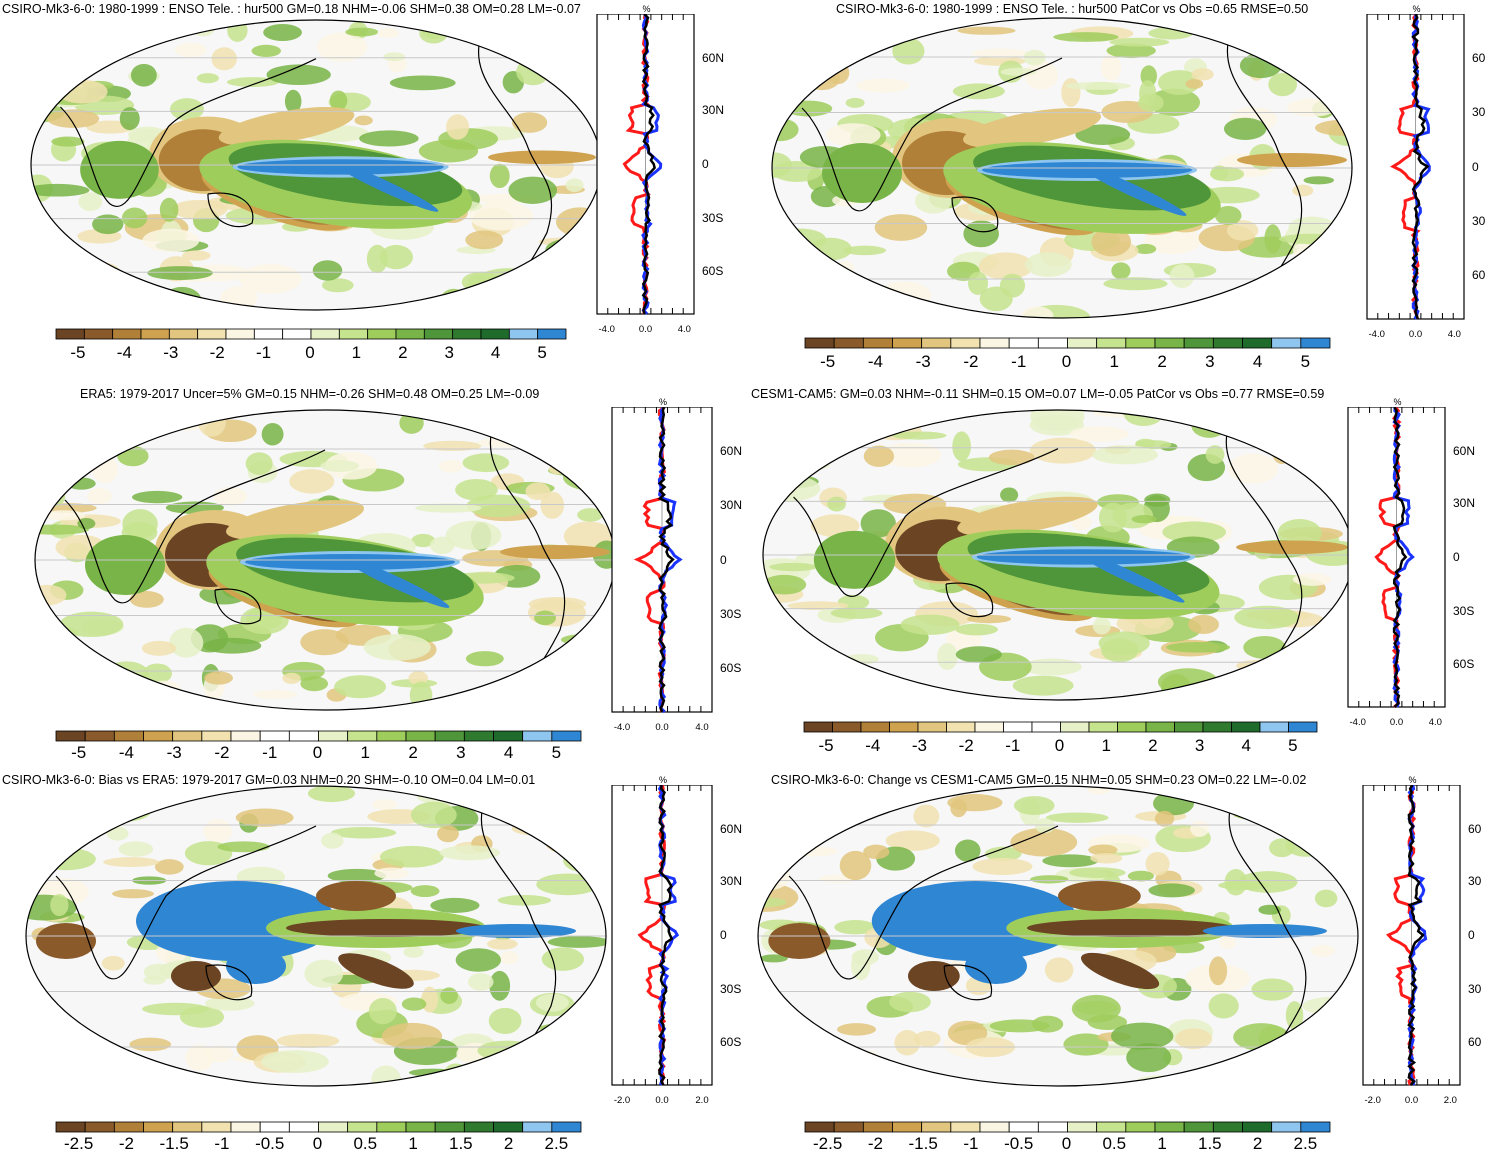 The width and height of the screenshot is (1491, 1156). I want to click on colorbar-label: 0.5, so click(1114, 1143).